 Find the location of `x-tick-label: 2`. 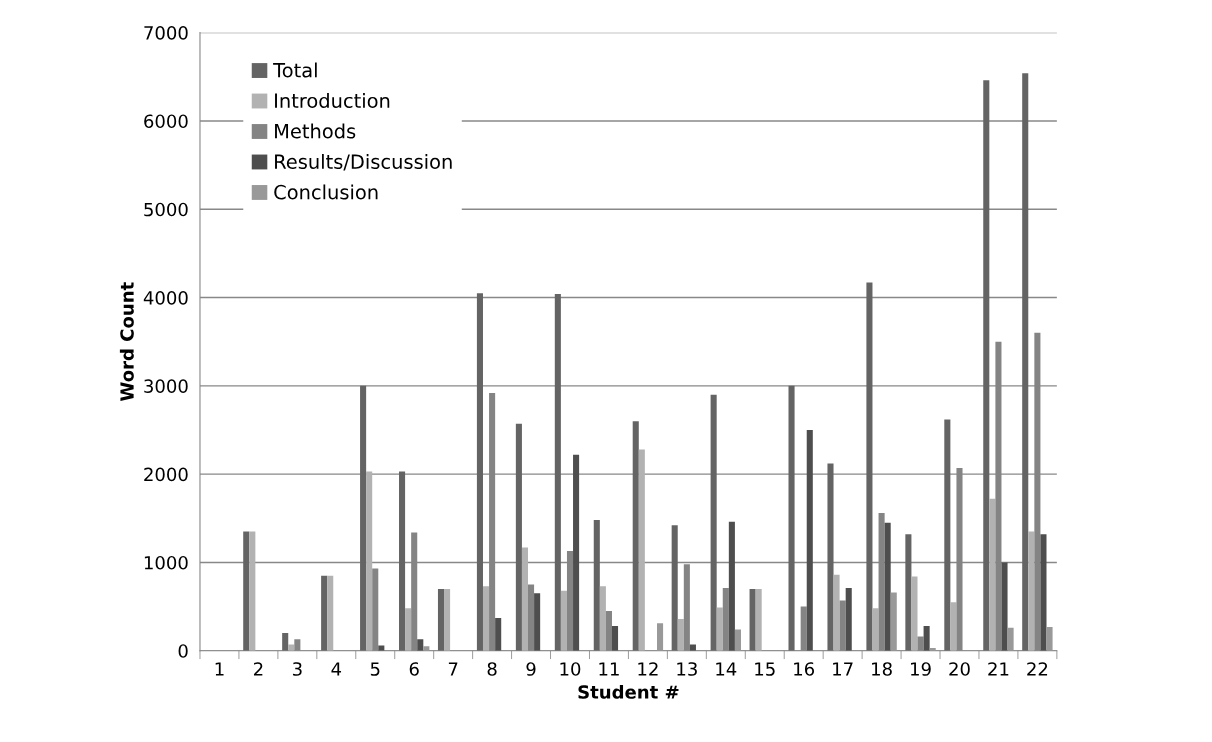

x-tick-label: 2 is located at coordinates (258, 669).